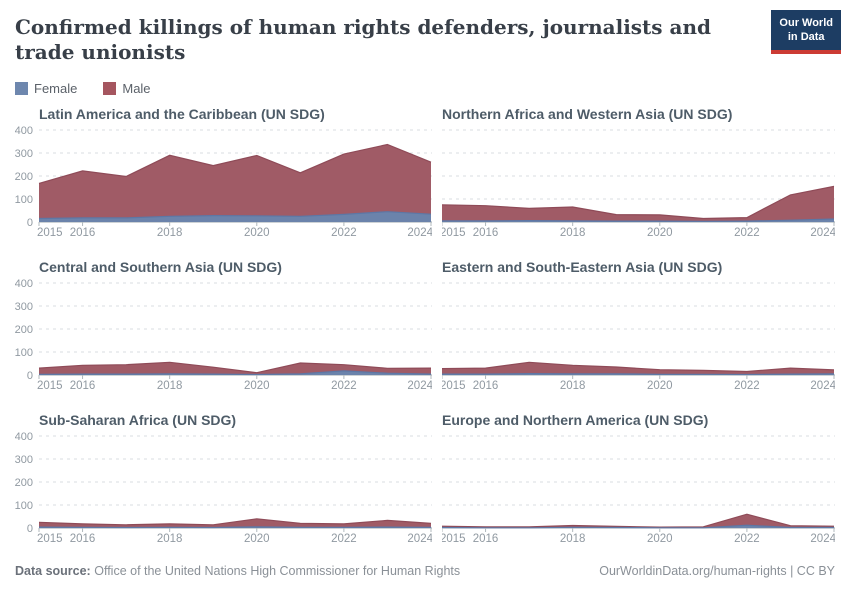 This screenshot has width=850, height=600. I want to click on license-label: CC BY, so click(815, 571).